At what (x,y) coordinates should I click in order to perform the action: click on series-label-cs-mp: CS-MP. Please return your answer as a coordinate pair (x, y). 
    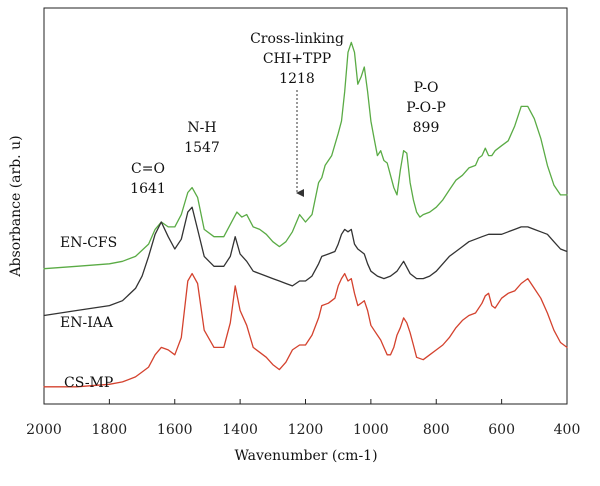
    Looking at the image, I should click on (88, 383).